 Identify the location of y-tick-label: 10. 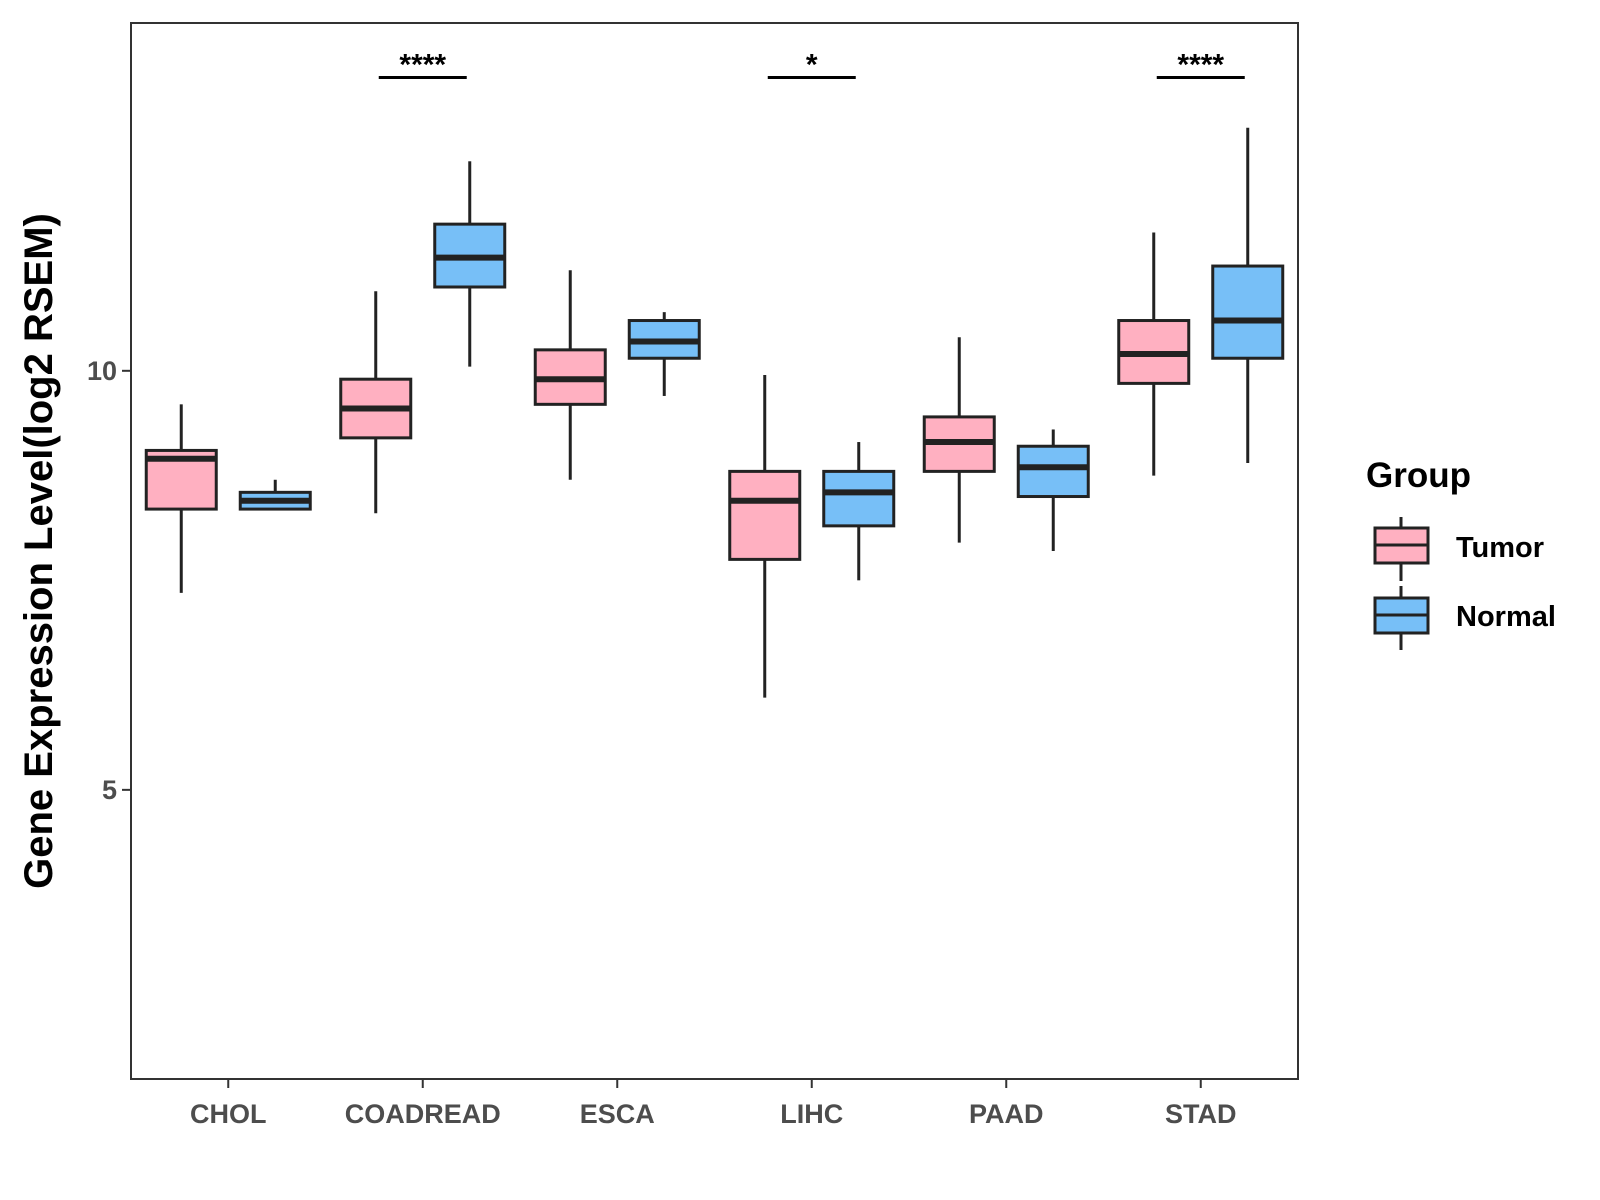
(102, 371).